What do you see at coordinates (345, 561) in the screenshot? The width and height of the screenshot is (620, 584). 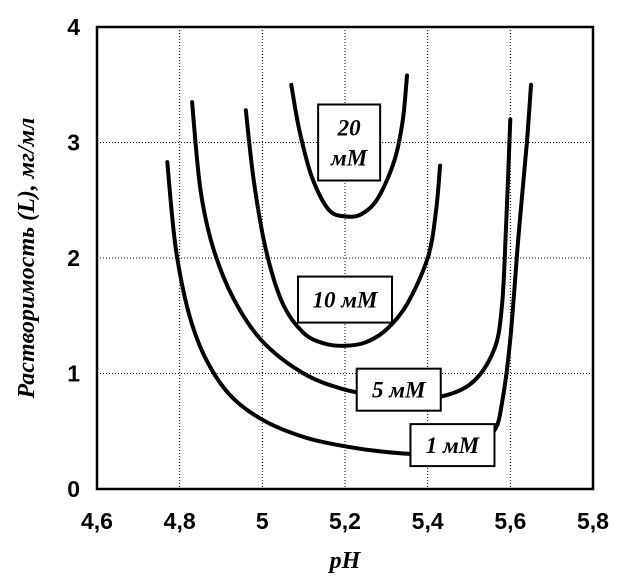 I see `x-axis-title: pH` at bounding box center [345, 561].